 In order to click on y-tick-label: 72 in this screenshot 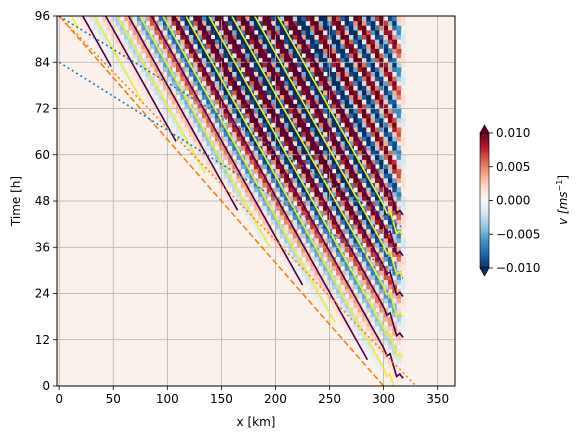, I will do `click(42, 109)`.